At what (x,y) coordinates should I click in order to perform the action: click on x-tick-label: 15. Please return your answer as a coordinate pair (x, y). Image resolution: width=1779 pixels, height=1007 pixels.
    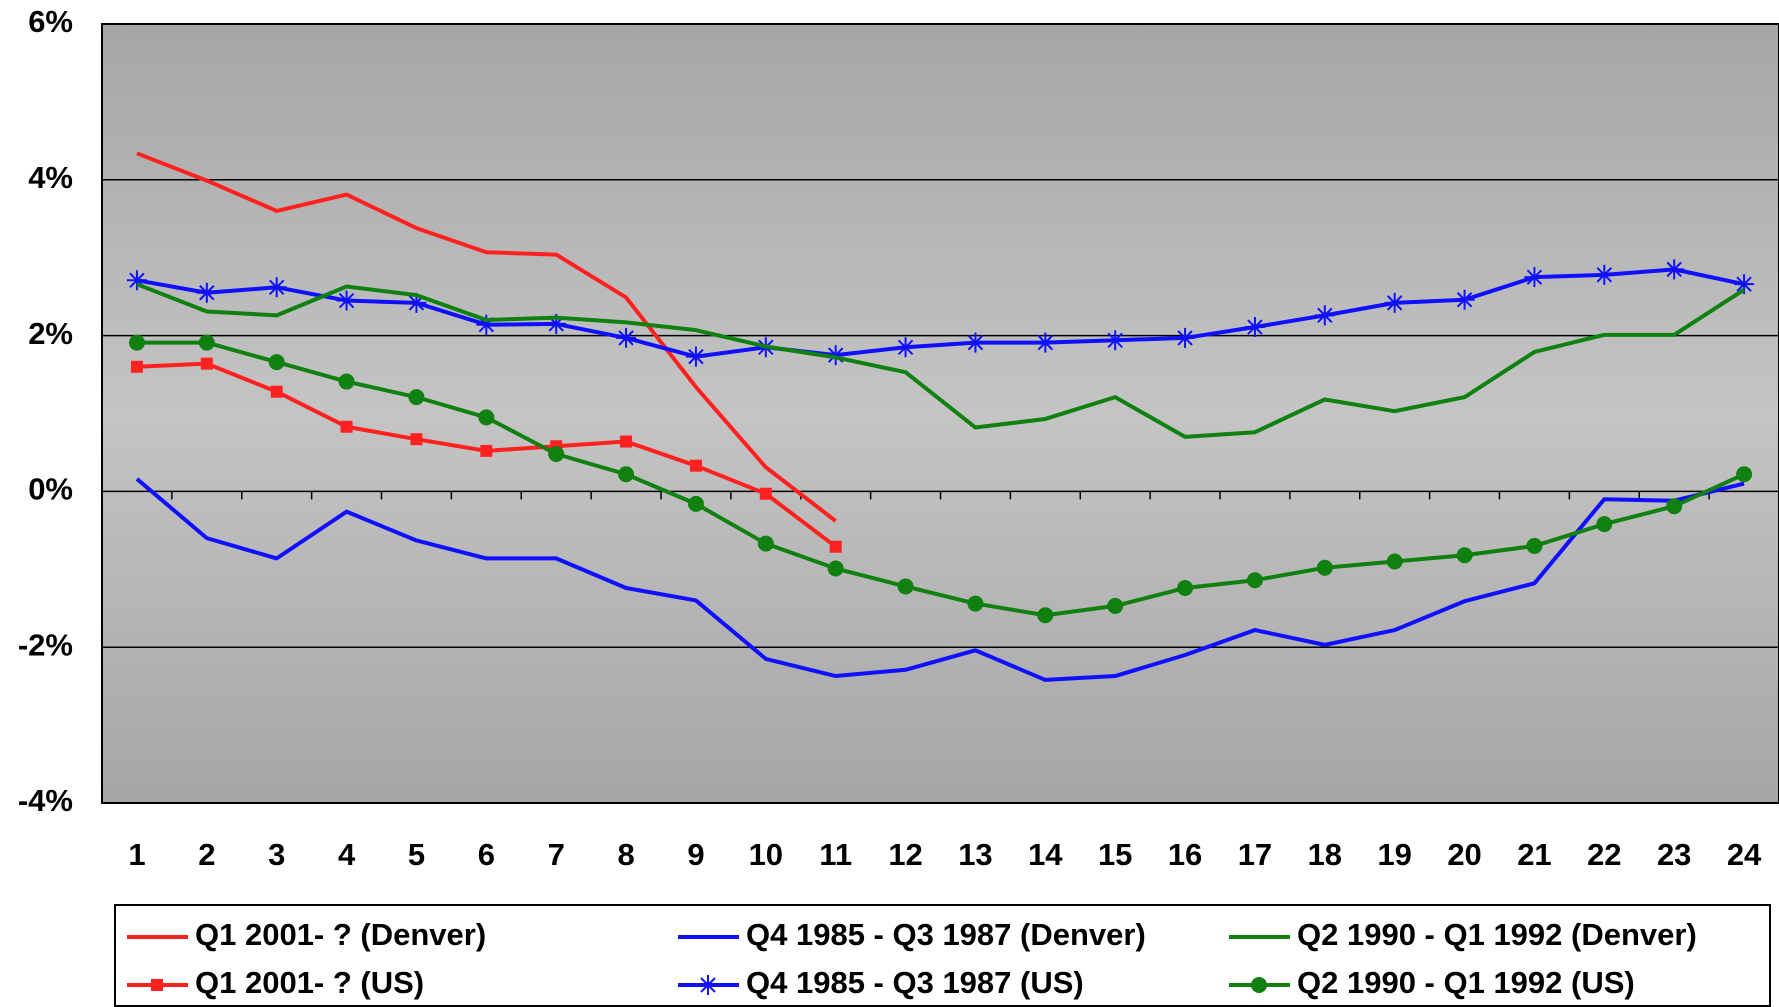
    Looking at the image, I should click on (1115, 854).